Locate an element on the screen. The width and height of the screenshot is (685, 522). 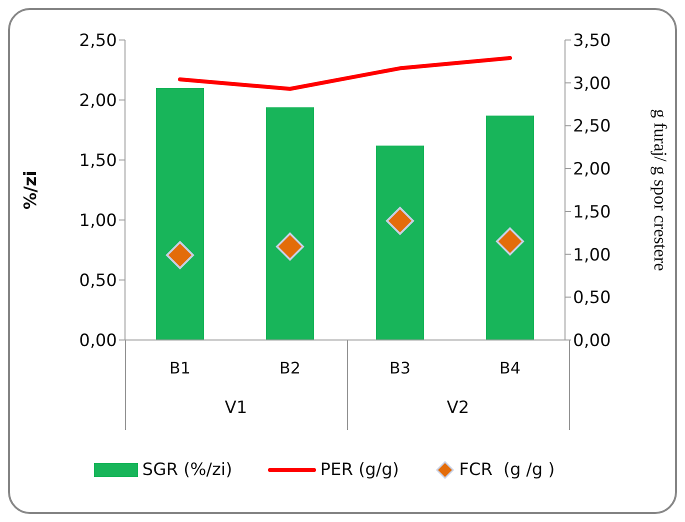
y2-axis-title: g furaj/ g spor crestere is located at coordinates (660, 190).